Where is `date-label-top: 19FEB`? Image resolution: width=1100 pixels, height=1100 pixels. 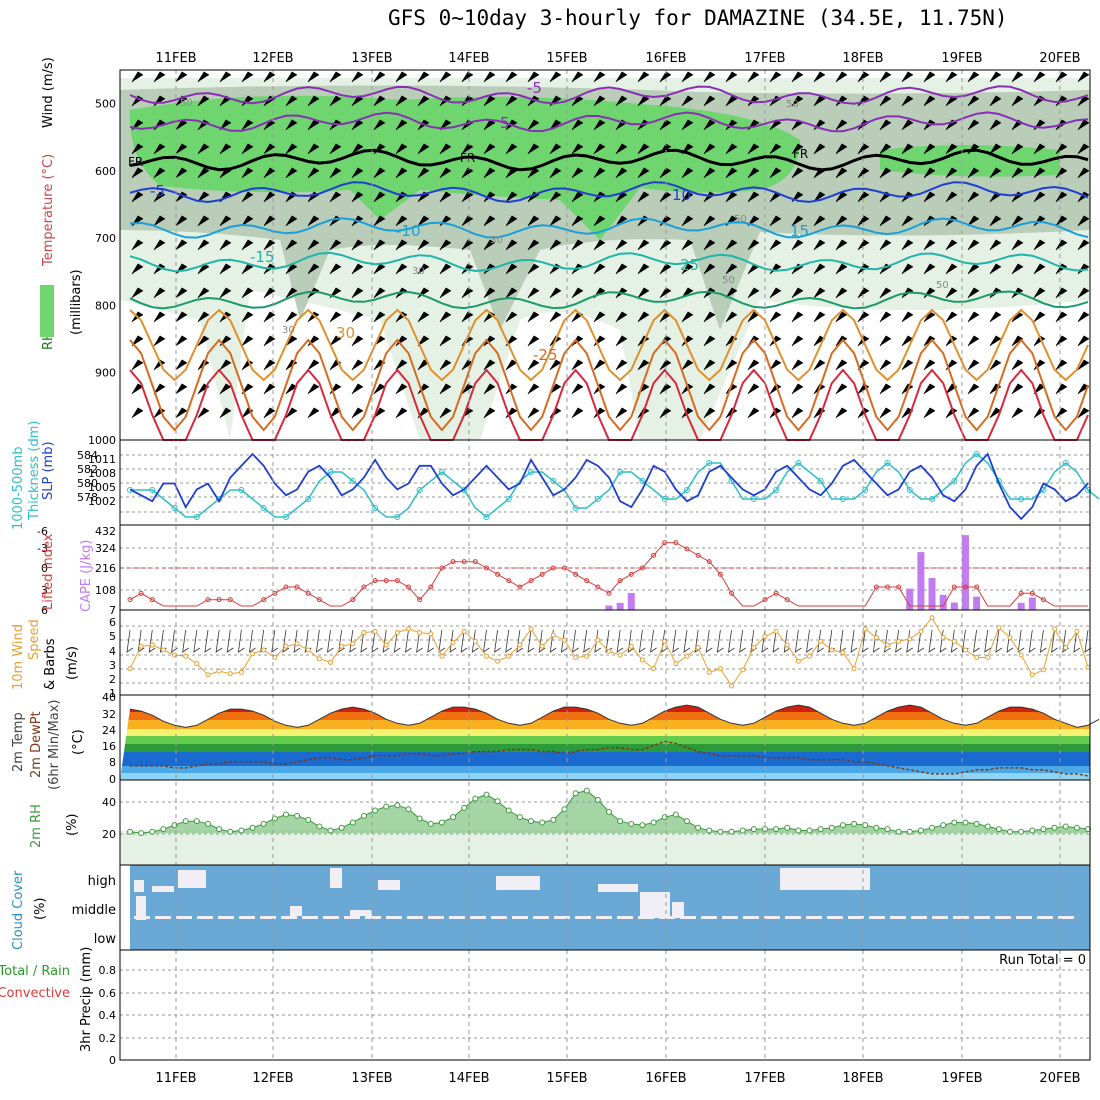
date-label-top: 19FEB is located at coordinates (961, 58).